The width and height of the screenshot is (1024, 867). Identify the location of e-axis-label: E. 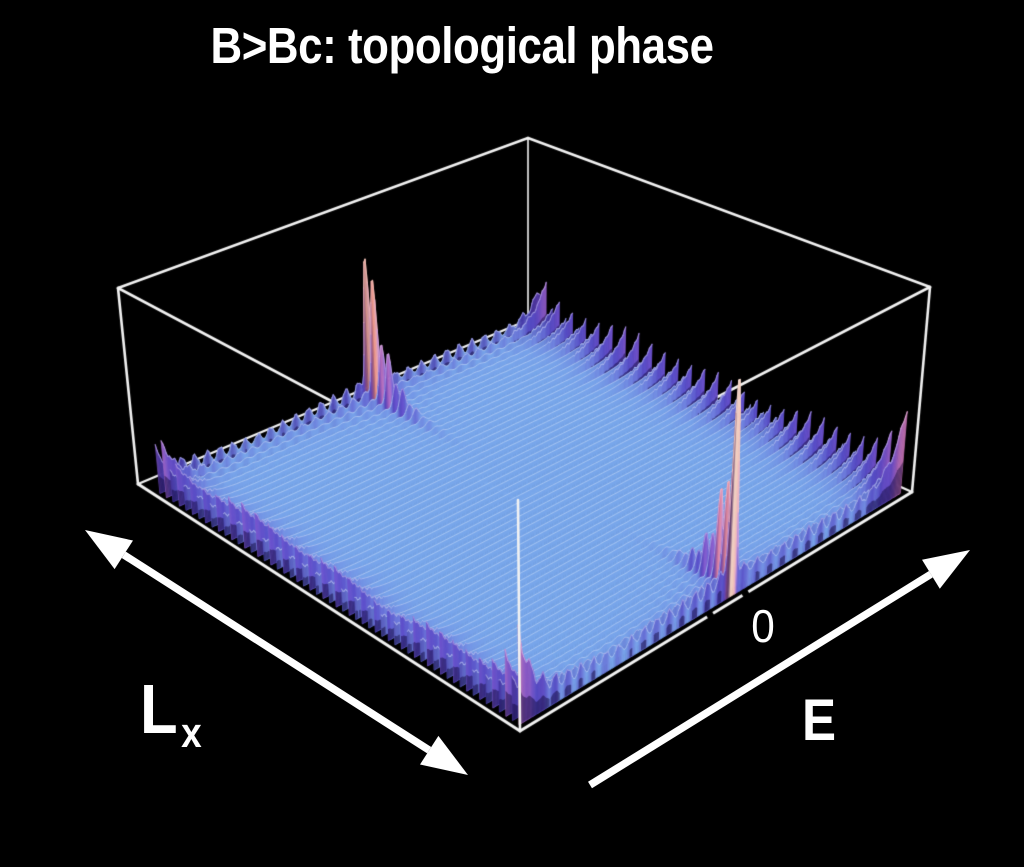
(819, 720).